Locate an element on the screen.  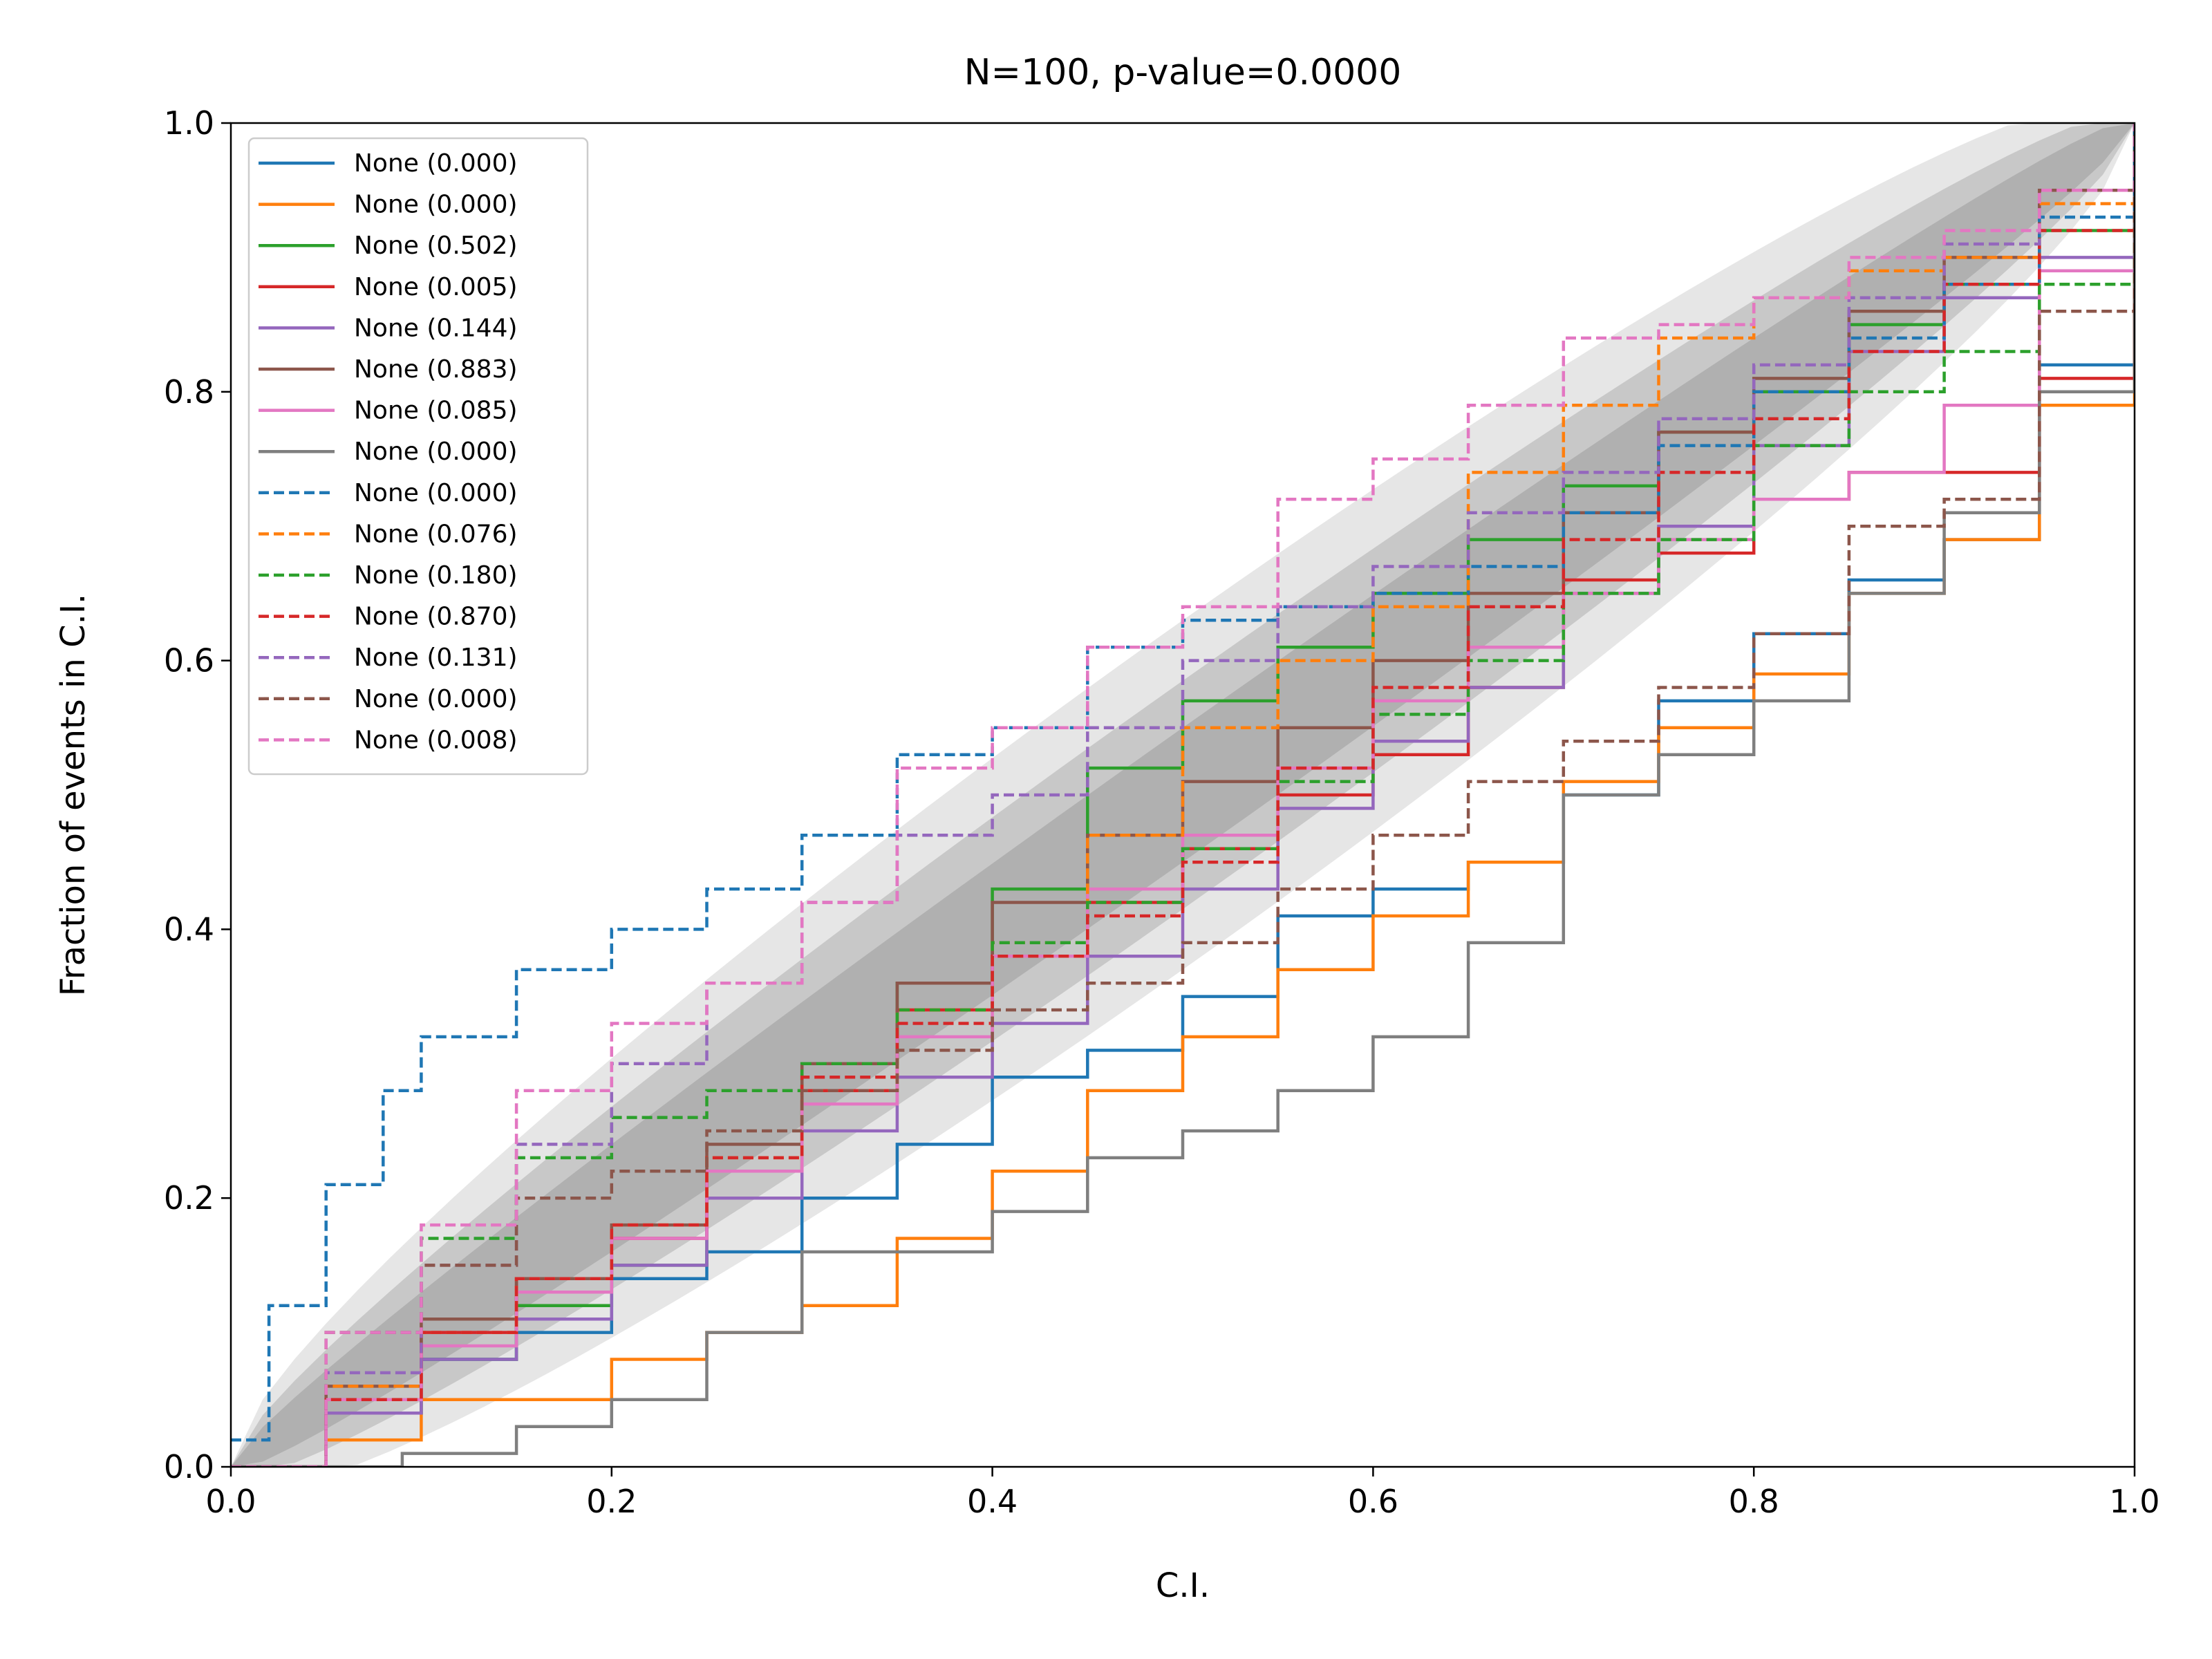
legend-label-13: None (0.000) is located at coordinates (436, 699).